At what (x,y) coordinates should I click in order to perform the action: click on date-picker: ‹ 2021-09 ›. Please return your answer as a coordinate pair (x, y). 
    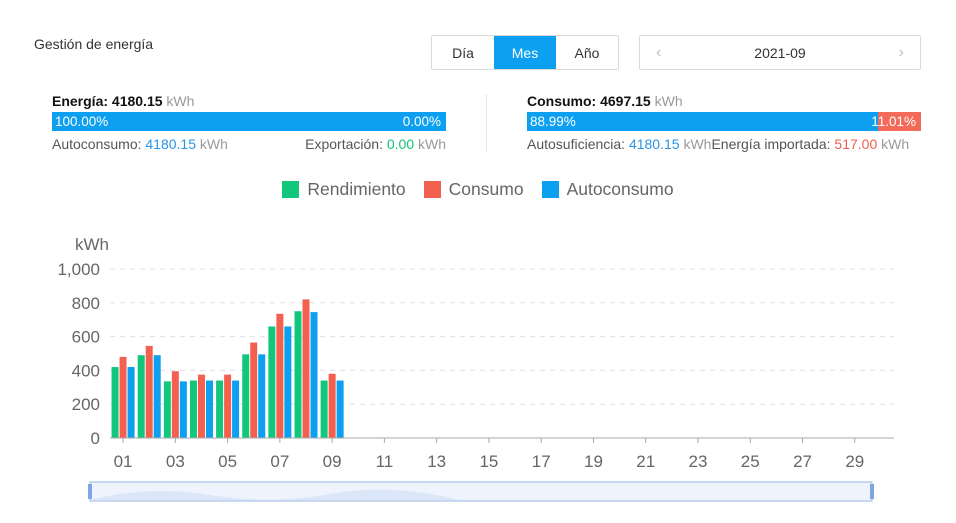
    Looking at the image, I should click on (780, 52).